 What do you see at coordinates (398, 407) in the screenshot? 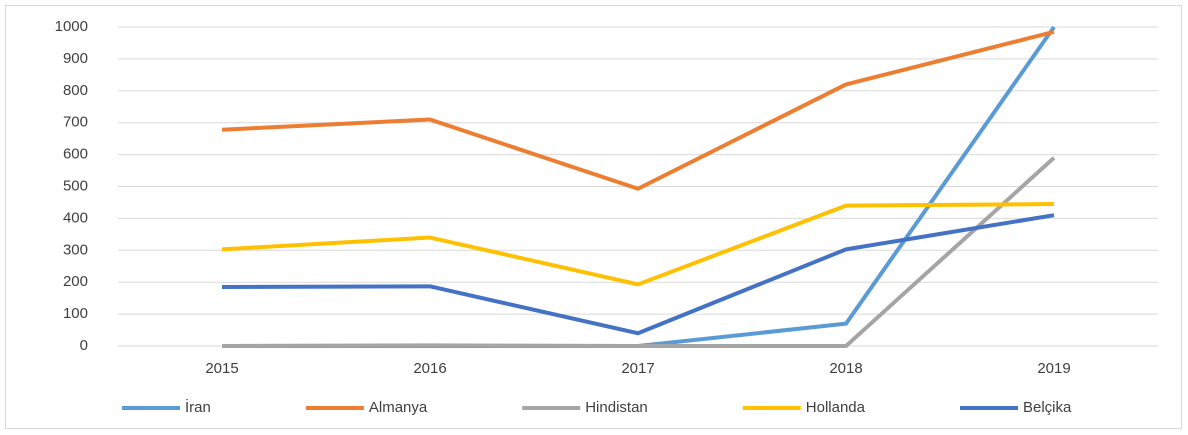
I see `legend-label: Almanya` at bounding box center [398, 407].